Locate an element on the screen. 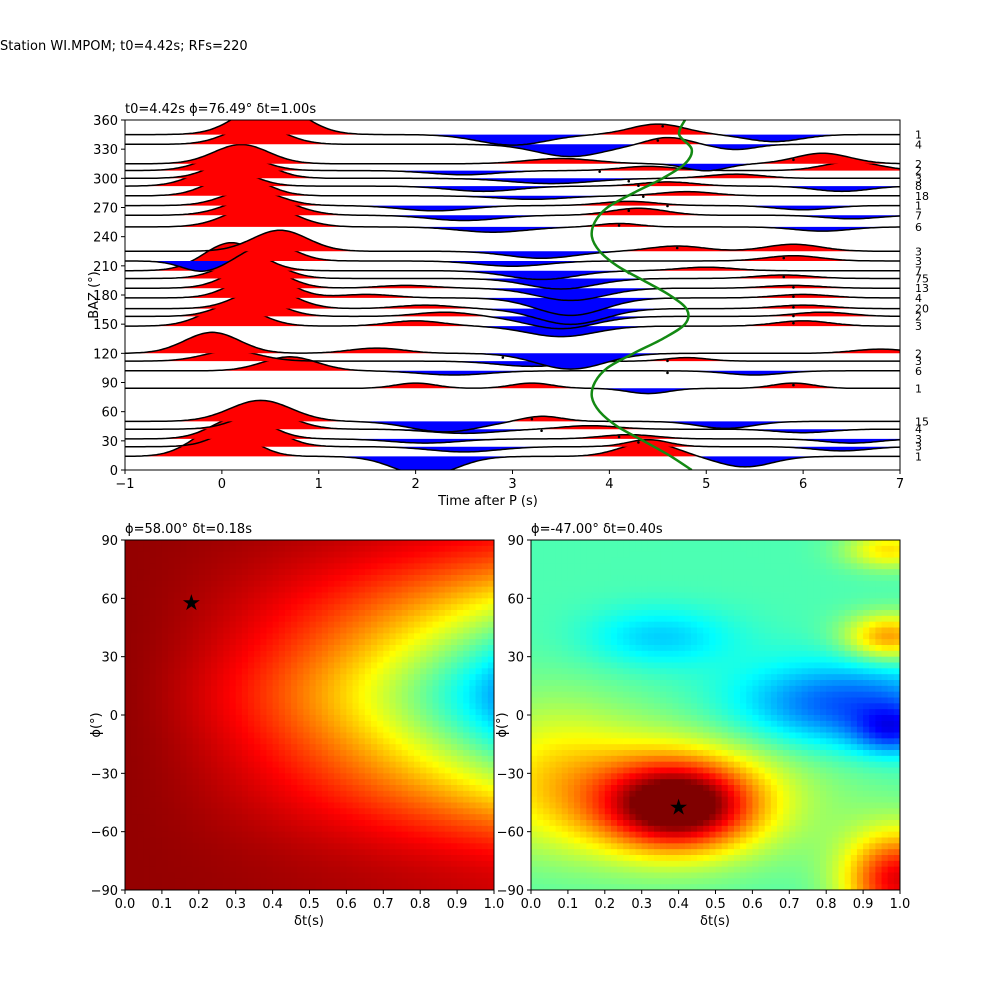 The image size is (1000, 1000). heatmap-x-tick-label: 0.6 is located at coordinates (346, 904).